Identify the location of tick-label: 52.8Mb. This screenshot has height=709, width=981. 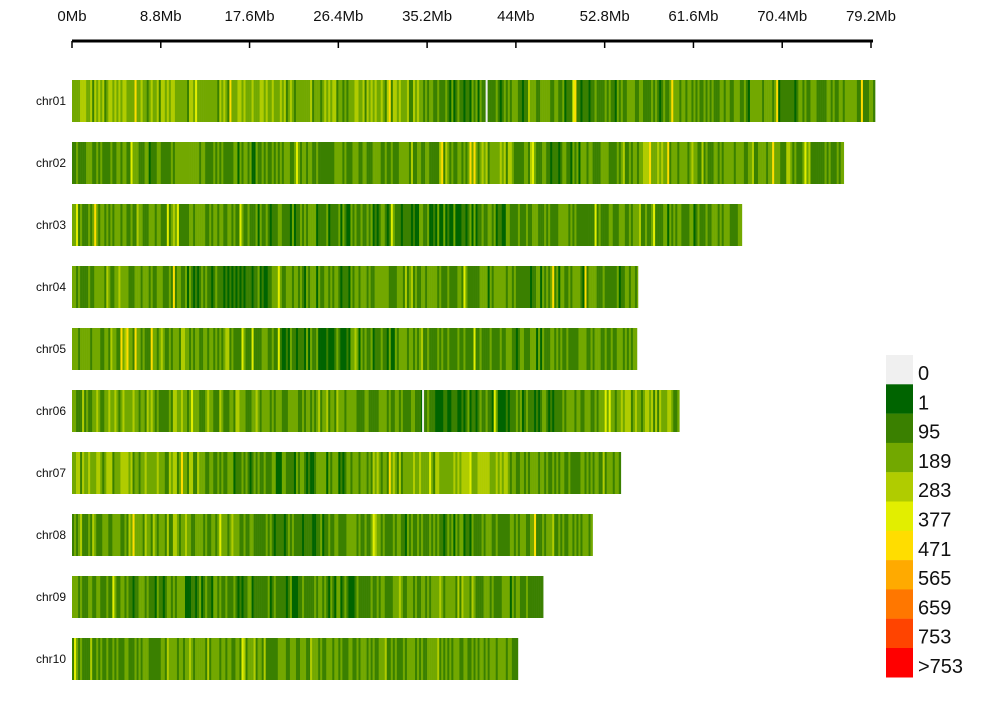
(605, 16).